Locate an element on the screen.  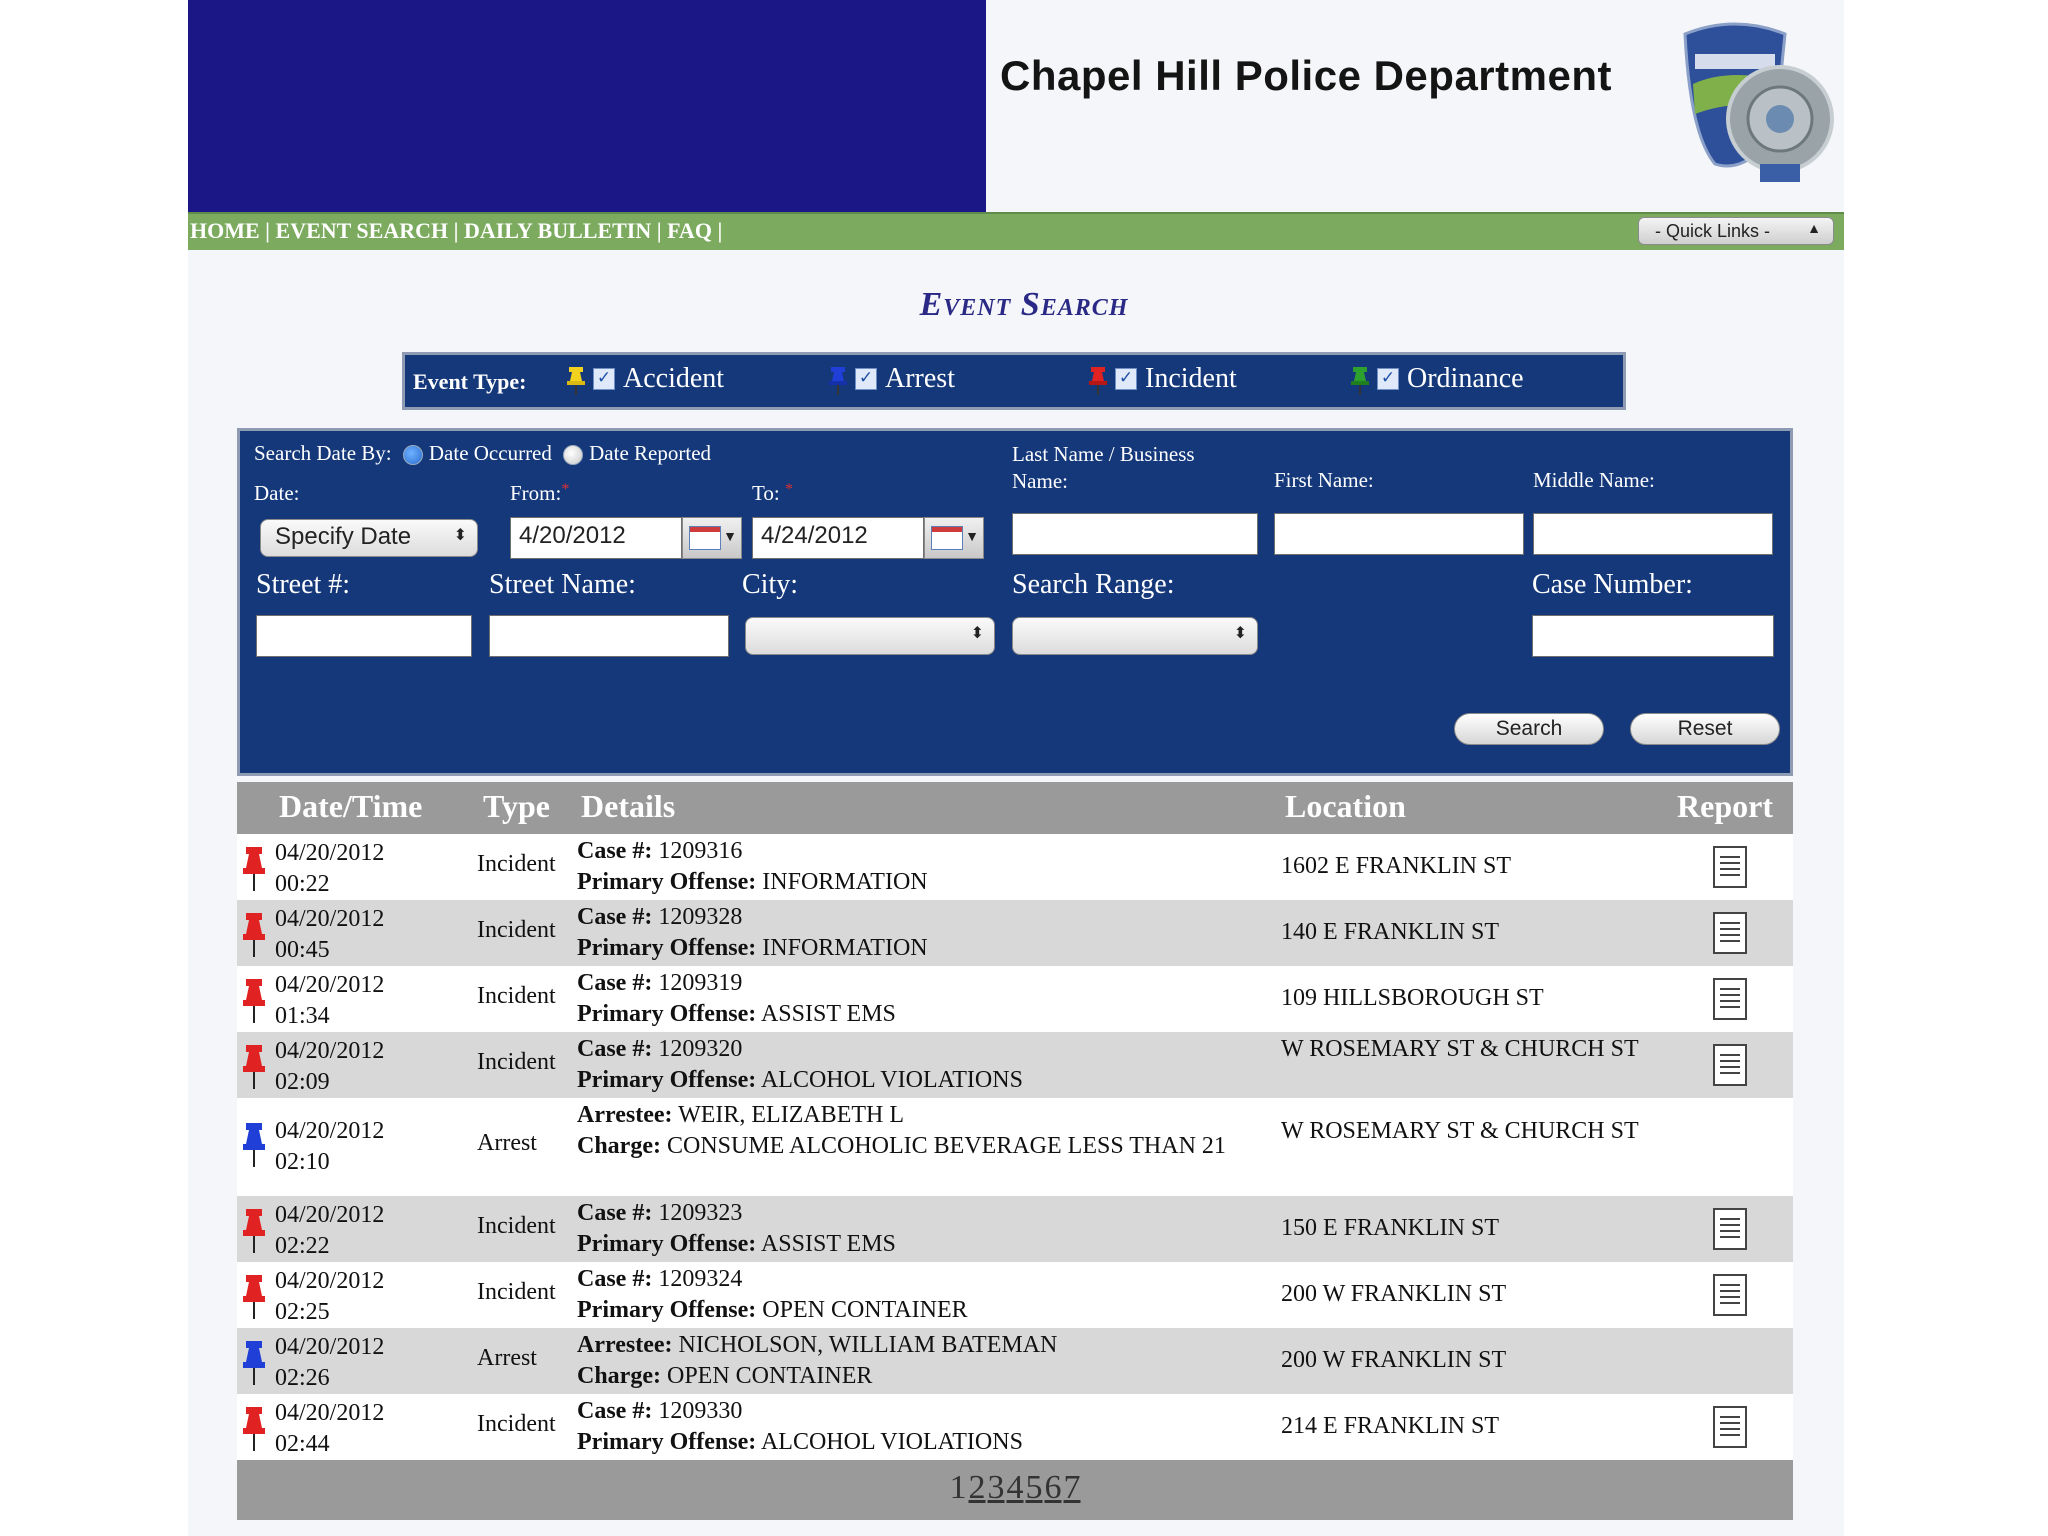
page-link-7: 7 is located at coordinates (1072, 1487).